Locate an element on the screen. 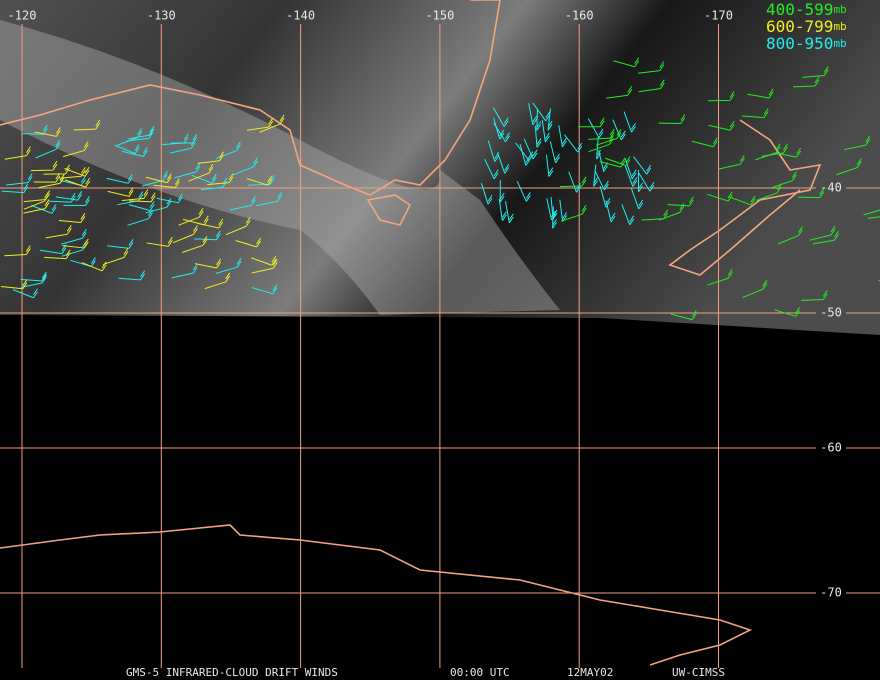 The width and height of the screenshot is (880, 680). legend-entry: 600-799mb is located at coordinates (806, 26).